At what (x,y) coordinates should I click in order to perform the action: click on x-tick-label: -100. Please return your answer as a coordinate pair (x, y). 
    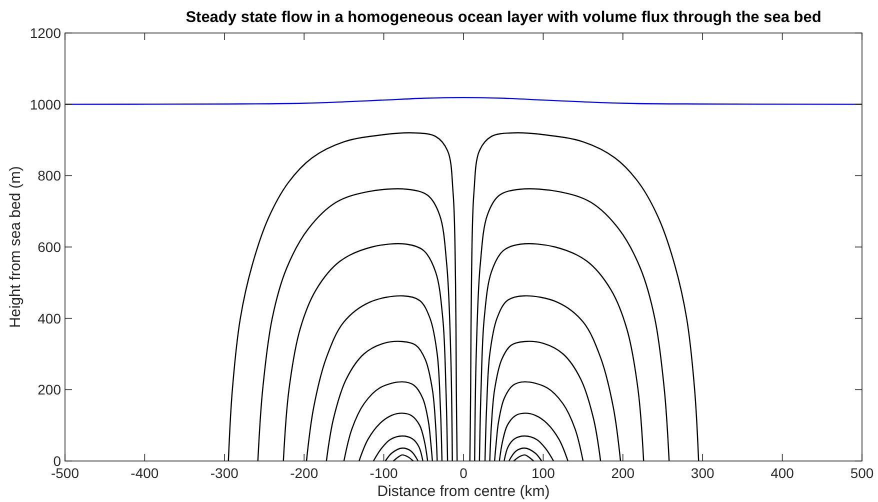
    Looking at the image, I should click on (384, 473).